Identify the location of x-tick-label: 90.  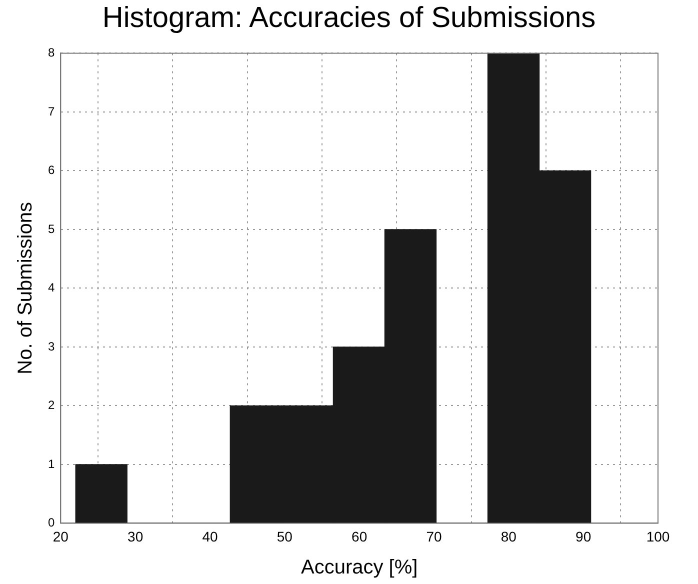
(584, 536).